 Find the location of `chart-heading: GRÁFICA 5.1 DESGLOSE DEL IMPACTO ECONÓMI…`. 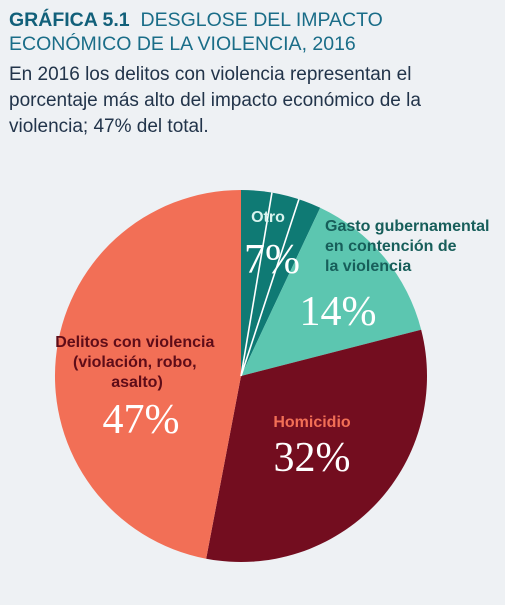

chart-heading: GRÁFICA 5.1 DESGLOSE DEL IMPACTO ECONÓMI… is located at coordinates (254, 32).